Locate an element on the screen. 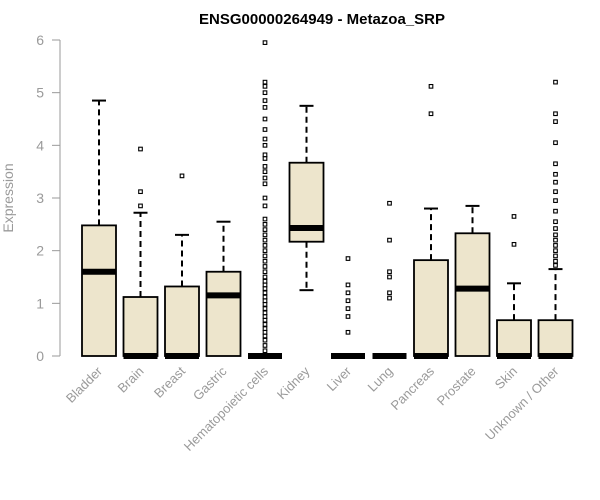 The width and height of the screenshot is (600, 500). x-tick-label: Unknown / Other is located at coordinates (522, 403).